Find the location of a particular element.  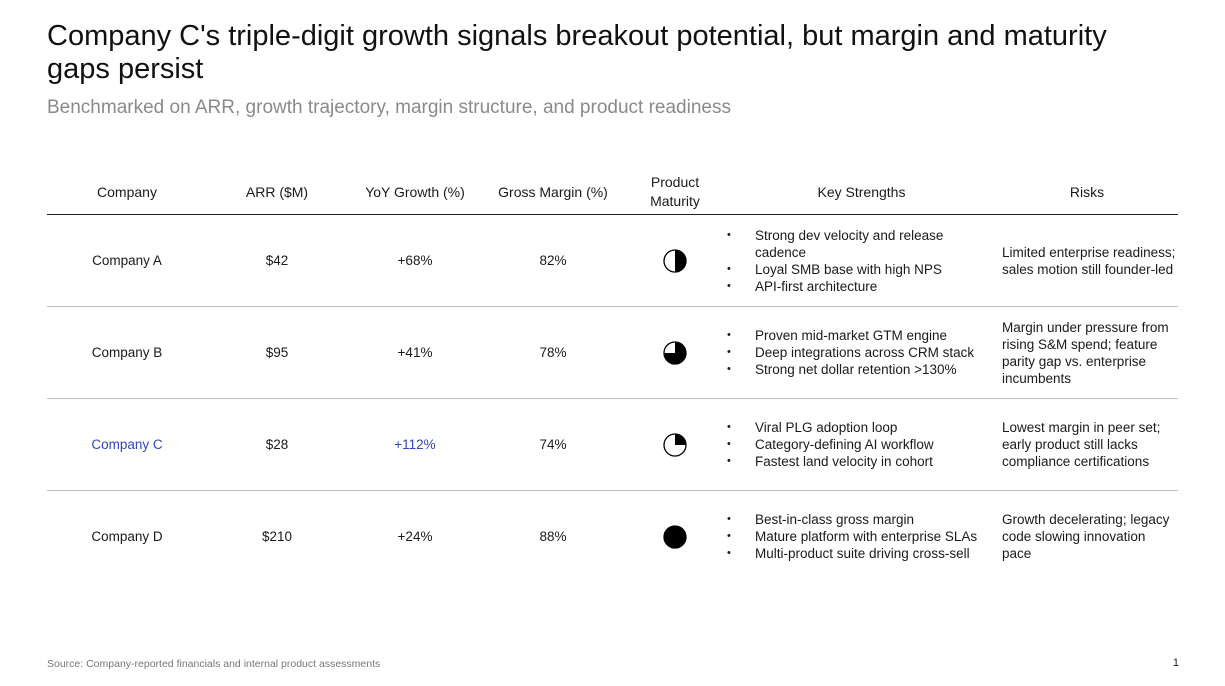

margin-cell: 74% is located at coordinates (553, 444).